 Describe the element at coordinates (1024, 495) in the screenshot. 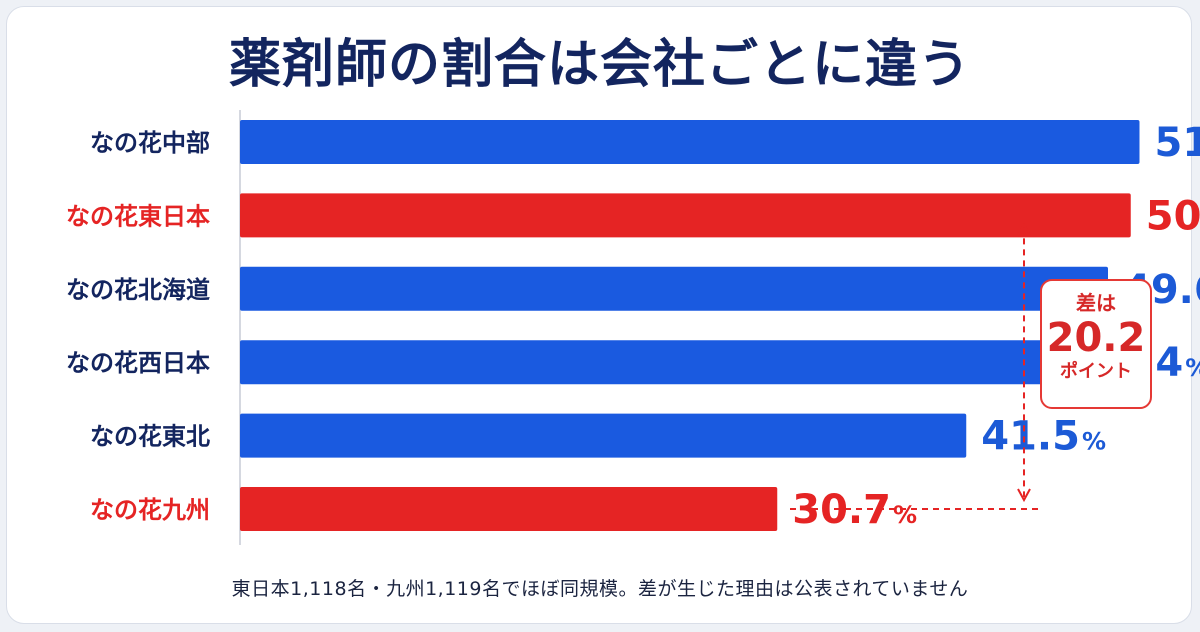

I see `arrow-down-icon` at that location.